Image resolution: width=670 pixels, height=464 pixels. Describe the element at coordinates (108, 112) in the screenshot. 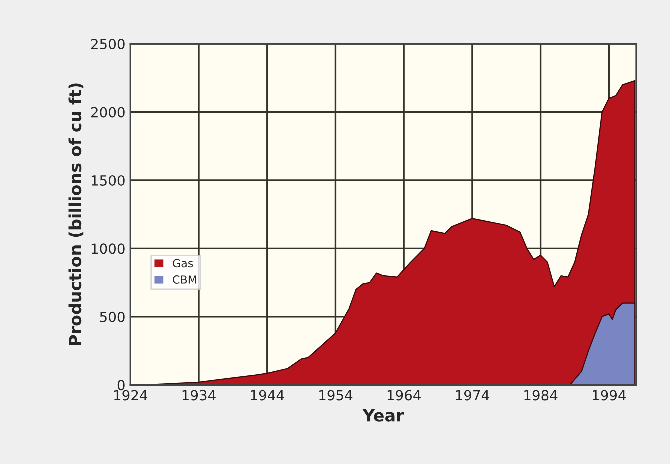

I see `y-tick-label: 2000` at that location.